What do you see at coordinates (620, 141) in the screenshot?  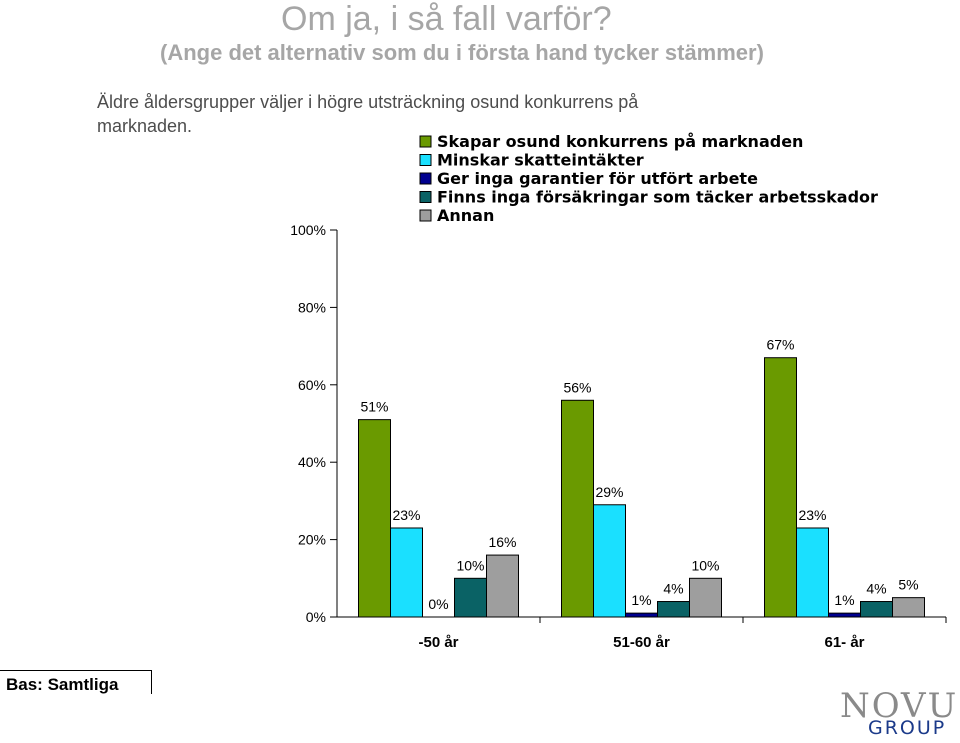 I see `legend-label: Skapar osund konkurrens på marknaden` at bounding box center [620, 141].